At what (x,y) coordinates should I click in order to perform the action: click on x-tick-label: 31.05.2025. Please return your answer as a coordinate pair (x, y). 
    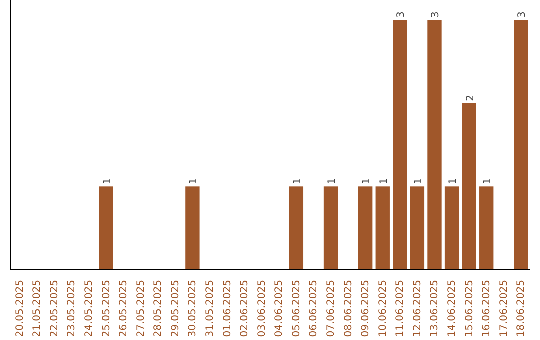
    Looking at the image, I should click on (210, 309).